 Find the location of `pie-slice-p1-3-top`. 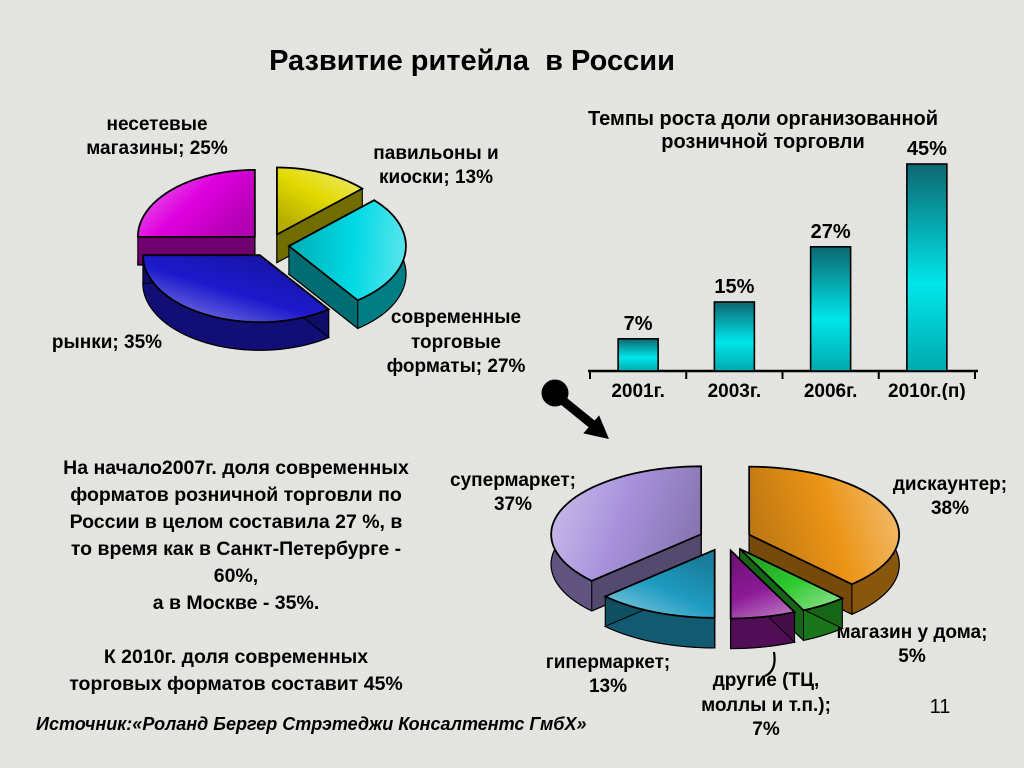

pie-slice-p1-3-top is located at coordinates (196, 203).